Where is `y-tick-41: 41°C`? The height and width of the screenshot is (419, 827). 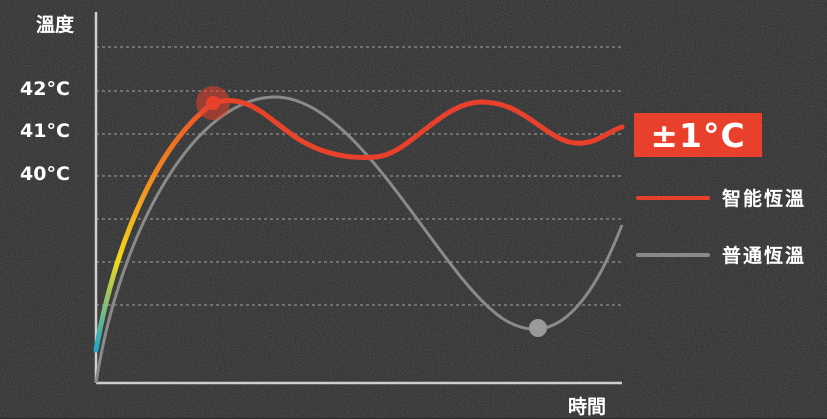 y-tick-41: 41°C is located at coordinates (45, 131).